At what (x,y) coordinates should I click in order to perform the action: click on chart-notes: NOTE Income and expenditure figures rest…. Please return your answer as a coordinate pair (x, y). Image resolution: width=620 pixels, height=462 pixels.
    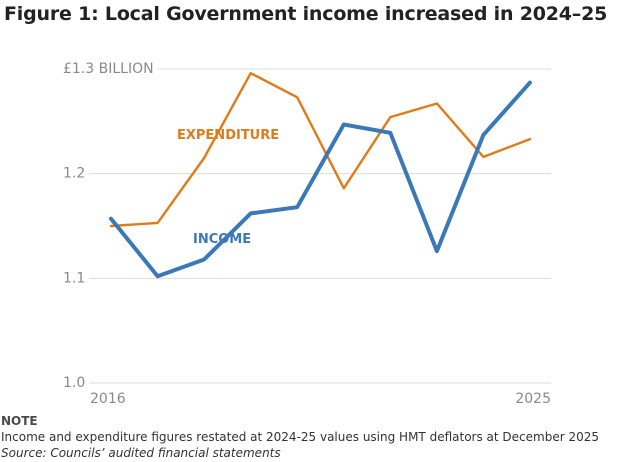
    Looking at the image, I should click on (300, 437).